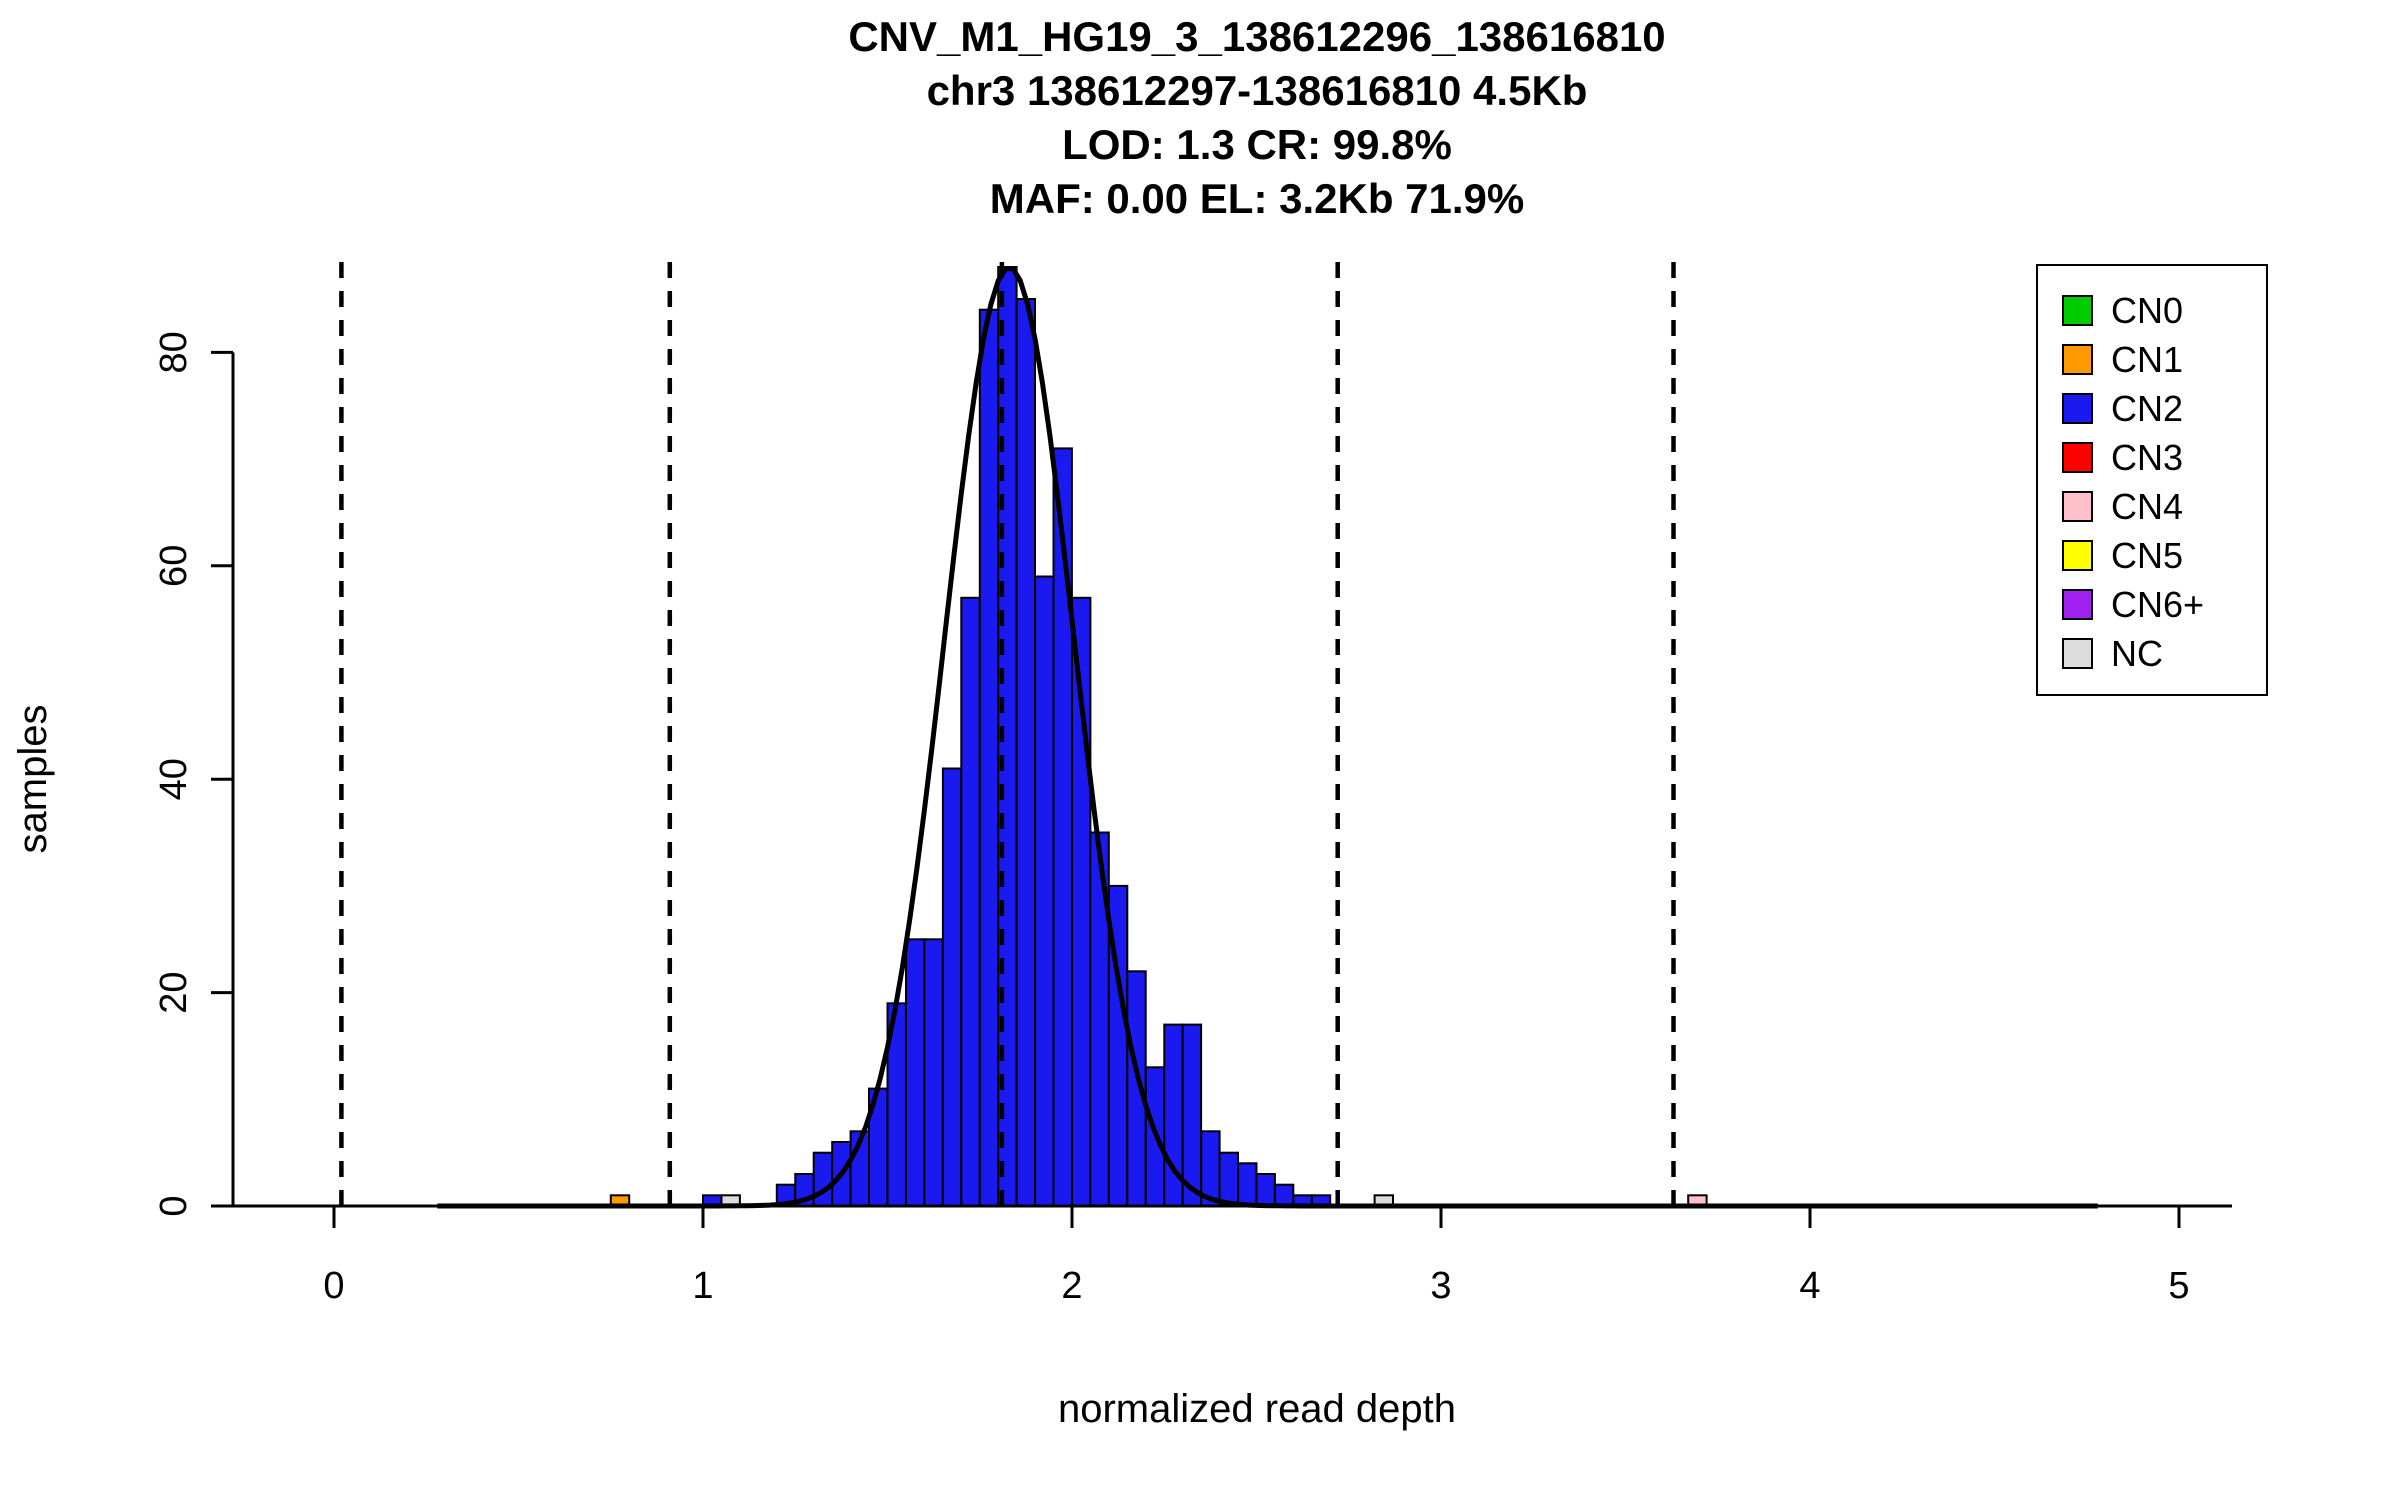 The height and width of the screenshot is (1500, 2400). Describe the element at coordinates (1257, 144) in the screenshot. I see `chart-stats-lod-cr: LOD: 1.3 CR: 99.8%` at that location.